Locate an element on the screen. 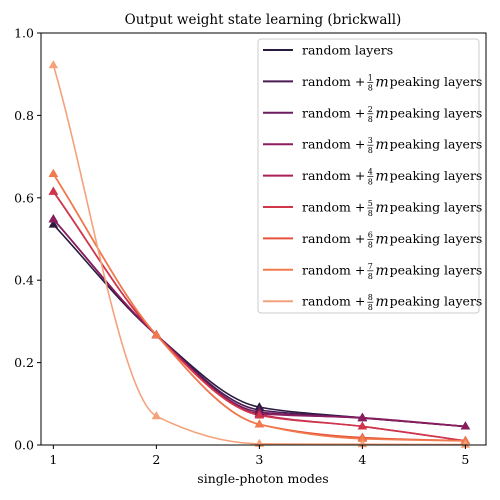 This screenshot has height=500, width=500. legend-frac-num-7: 7 is located at coordinates (370, 266).